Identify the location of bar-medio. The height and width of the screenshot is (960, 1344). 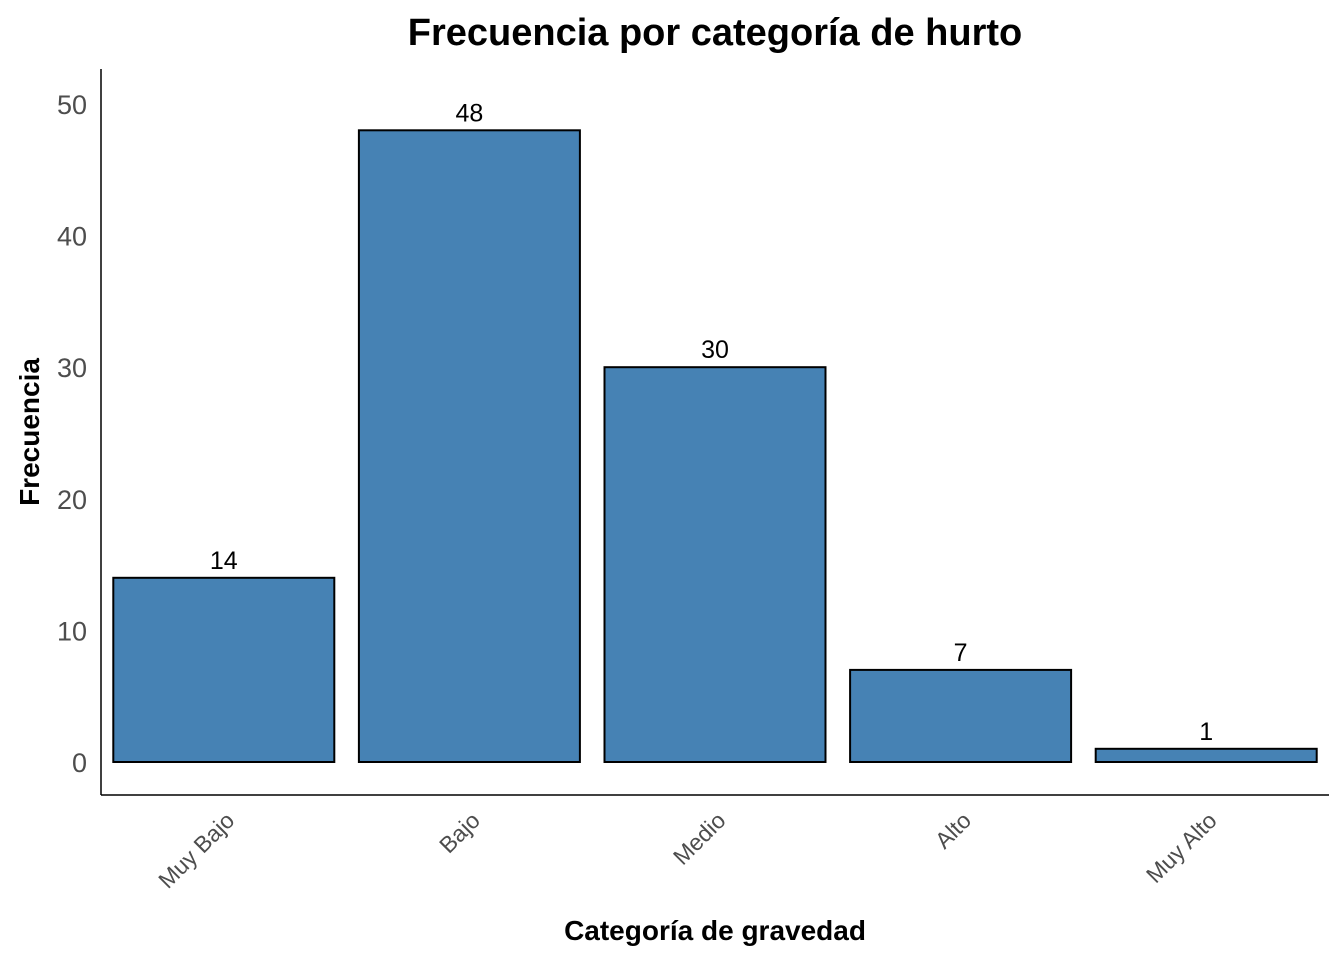
(715, 564).